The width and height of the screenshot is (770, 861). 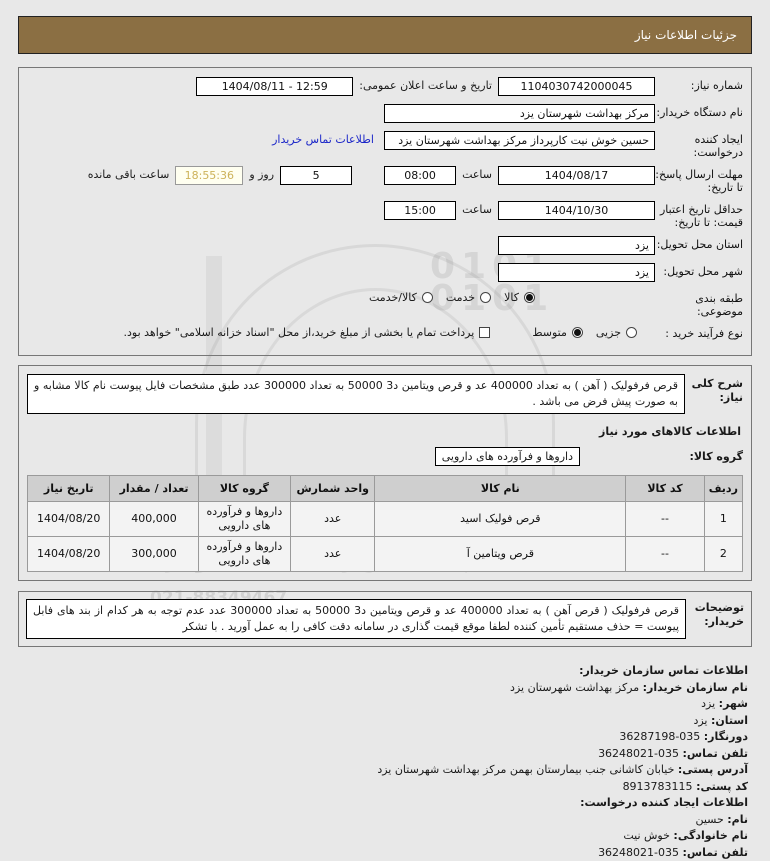 I want to click on radio-kala-khedmat, so click(x=427, y=297).